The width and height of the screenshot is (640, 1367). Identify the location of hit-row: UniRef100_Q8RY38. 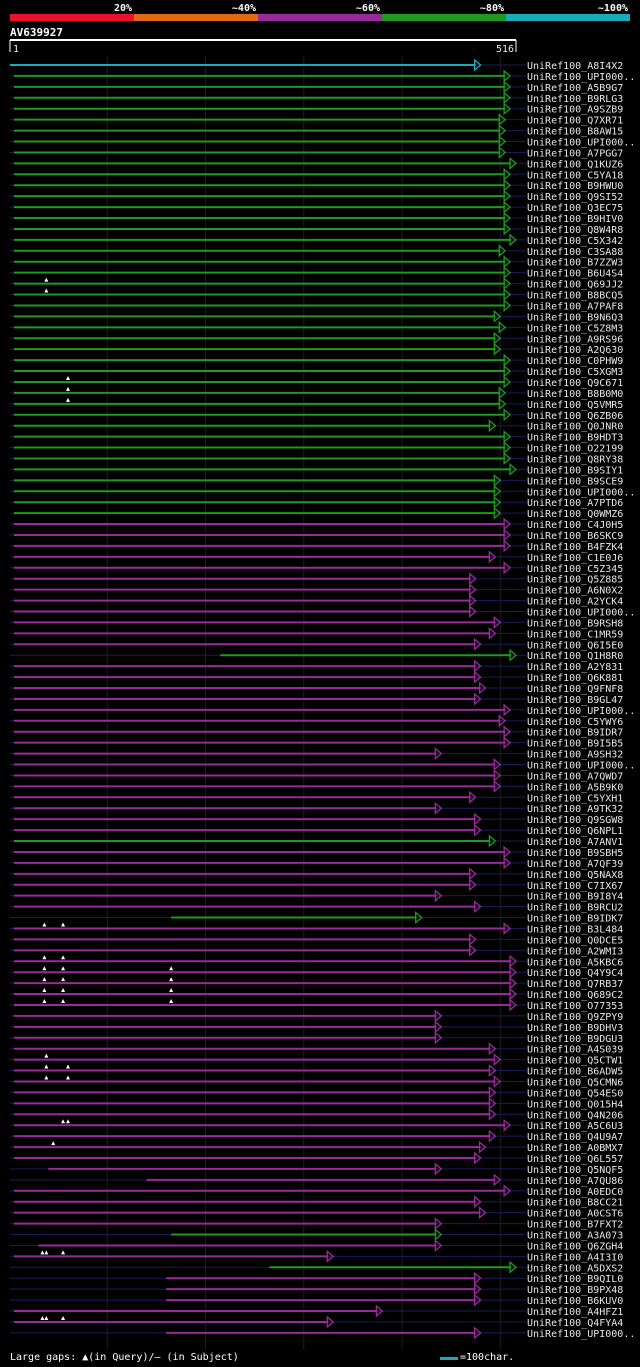
(316, 458).